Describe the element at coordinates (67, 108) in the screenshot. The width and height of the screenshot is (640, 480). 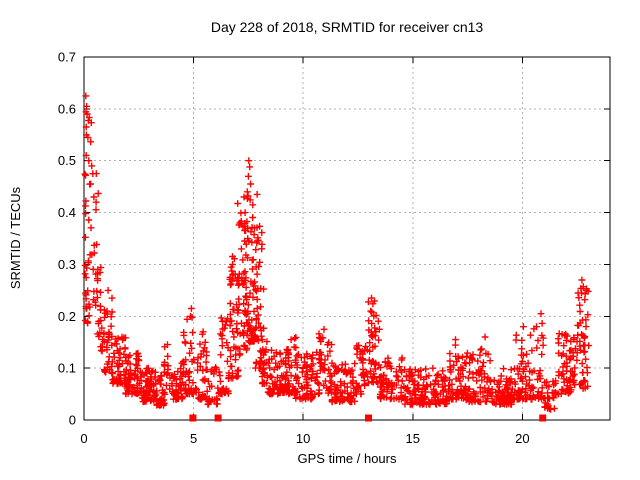
I see `y-tick-label: 0.6` at that location.